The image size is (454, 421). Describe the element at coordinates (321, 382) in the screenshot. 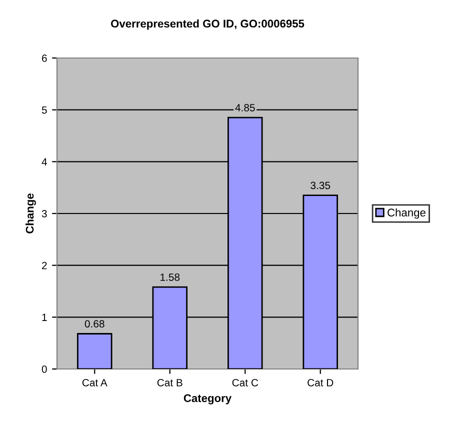

I see `x-tick-label: Cat D` at that location.